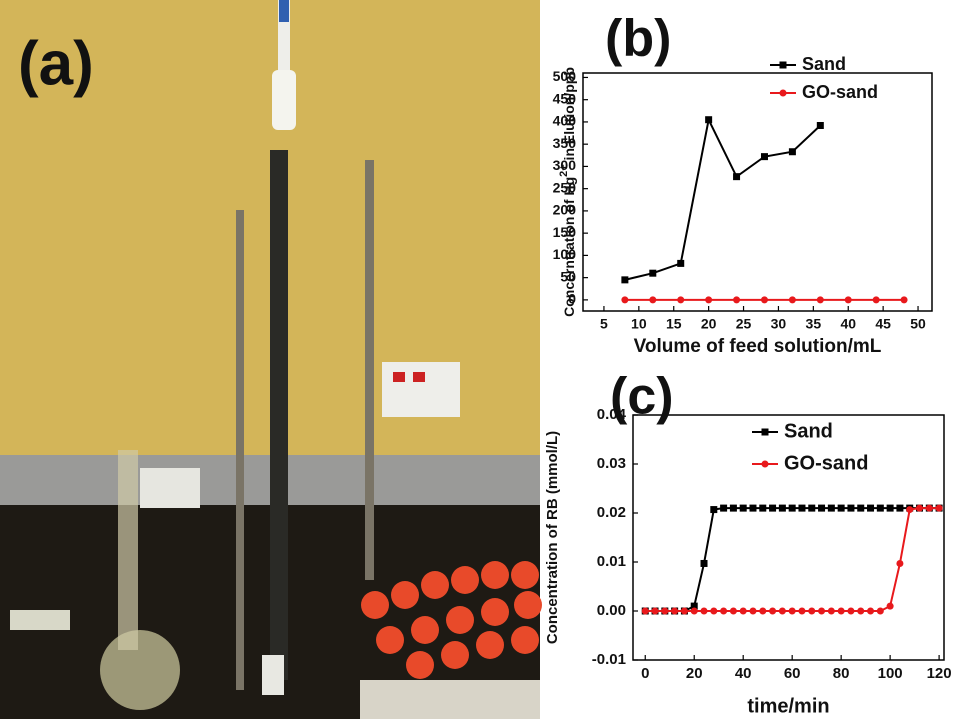  What do you see at coordinates (552, 537) in the screenshot?
I see `y-axis-label: Concentration of RB (mmol/L)` at bounding box center [552, 537].